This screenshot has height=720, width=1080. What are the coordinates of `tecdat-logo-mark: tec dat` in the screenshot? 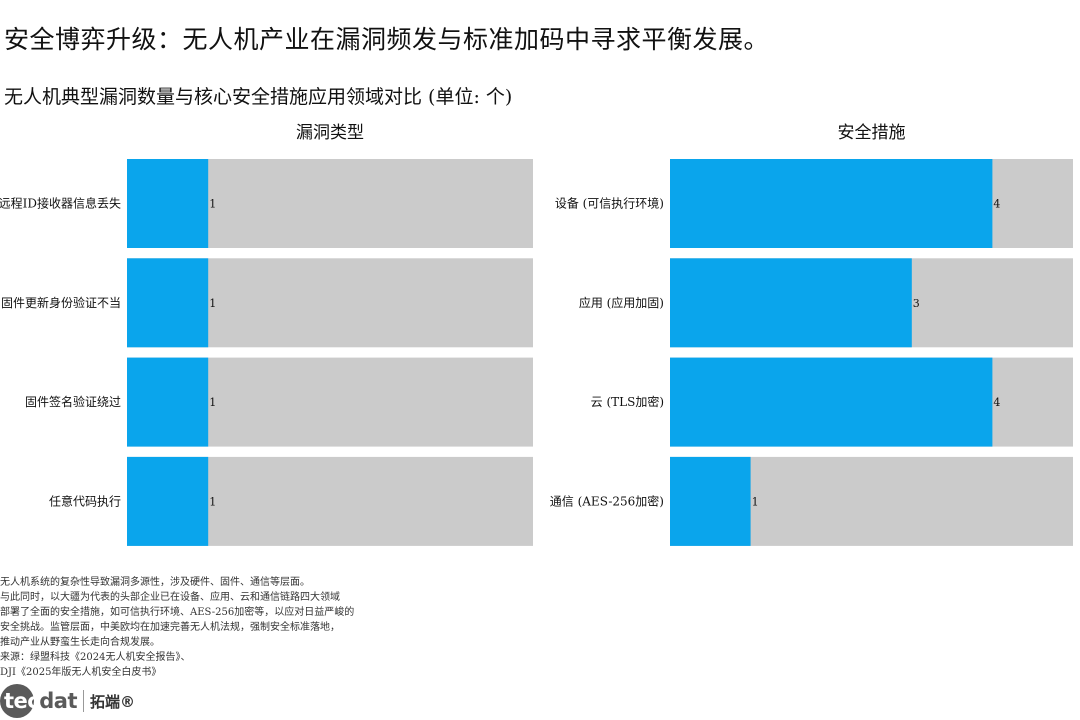 It's located at (38, 701).